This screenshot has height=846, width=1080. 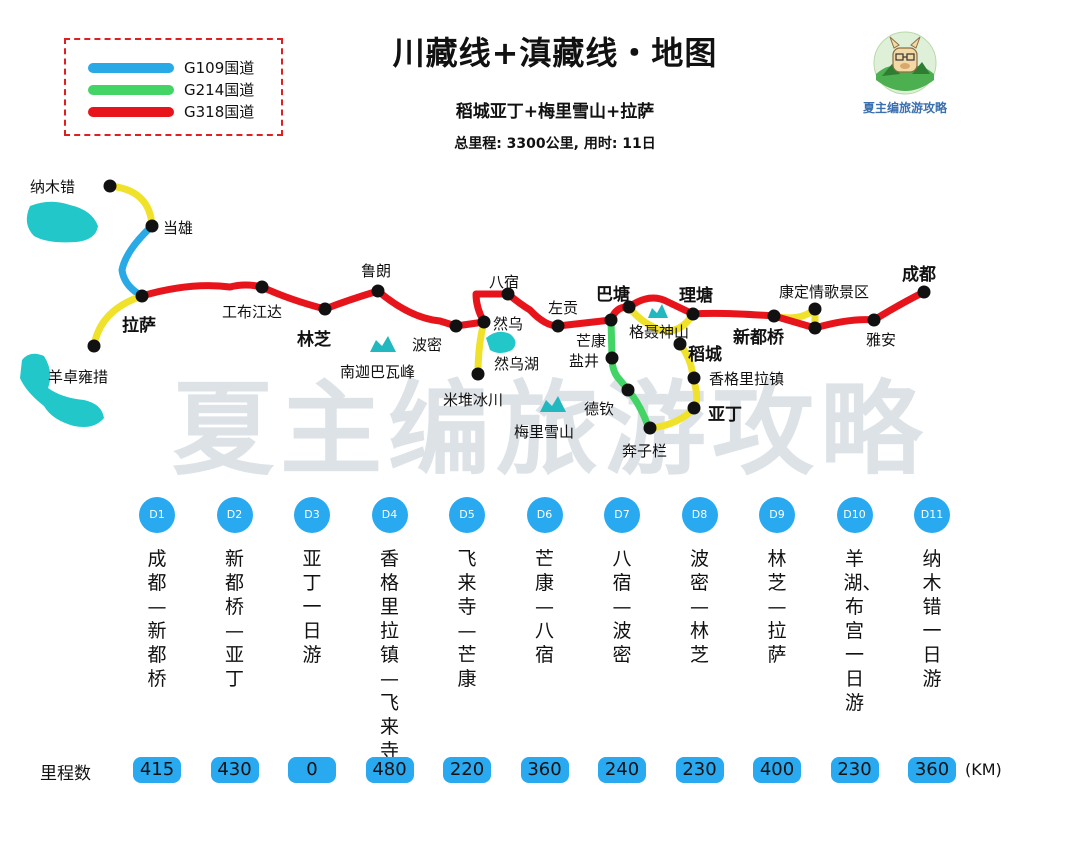 I want to click on label-batang: 巴塘, so click(x=613, y=295).